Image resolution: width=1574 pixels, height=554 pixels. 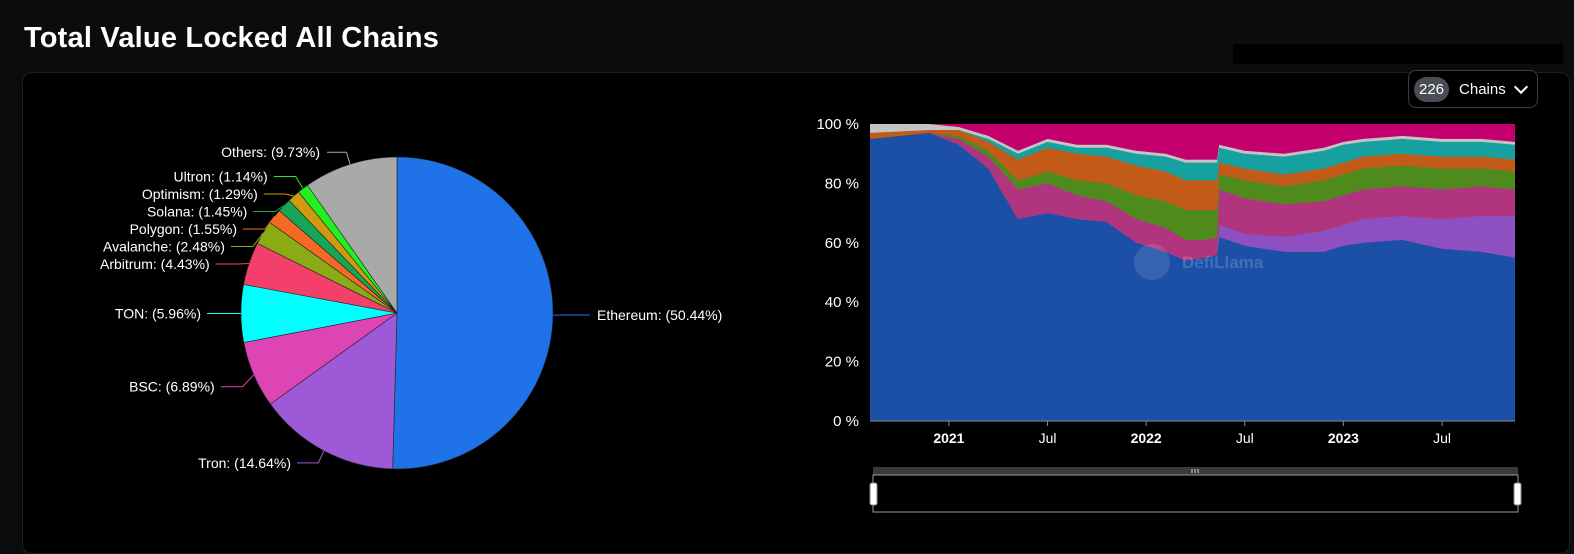 I want to click on x-tick-label: 2023, so click(x=1343, y=438).